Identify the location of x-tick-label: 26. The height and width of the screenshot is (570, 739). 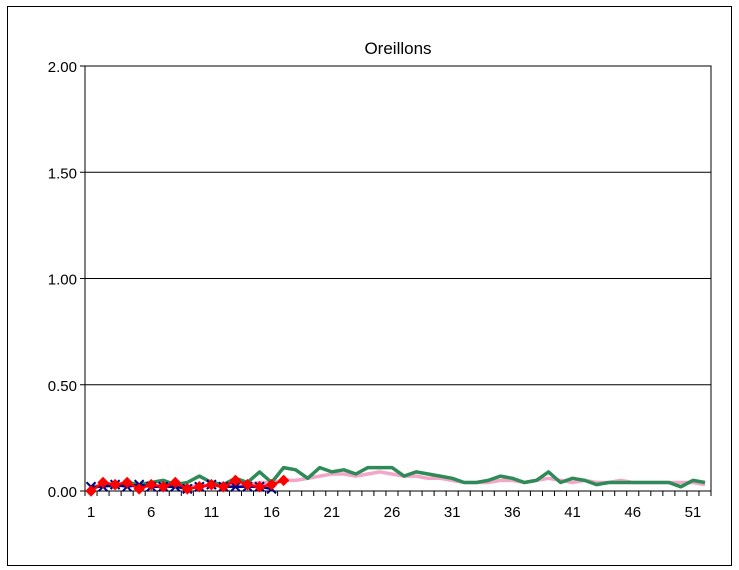
(392, 512).